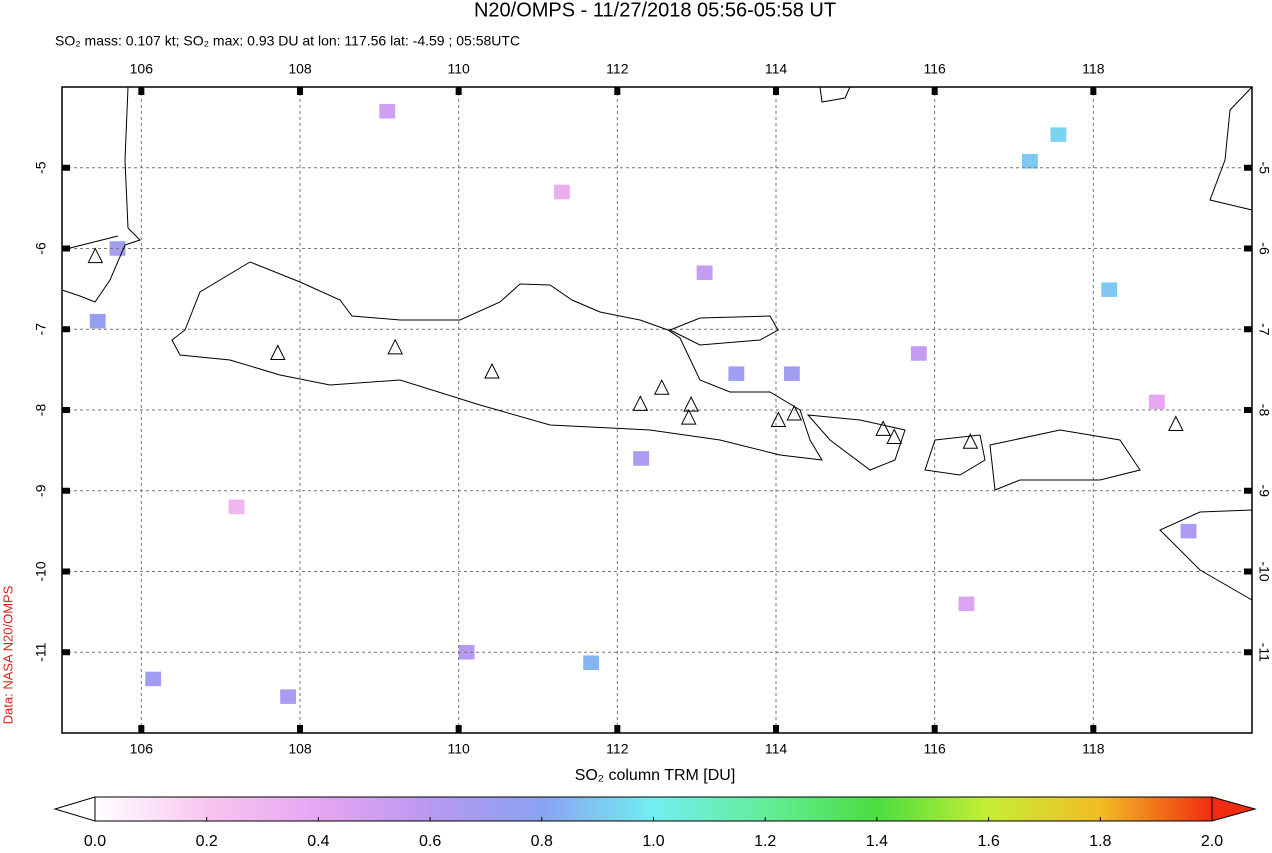 This screenshot has height=853, width=1272. Describe the element at coordinates (207, 841) in the screenshot. I see `colorbar-tick-label: 0.2` at that location.